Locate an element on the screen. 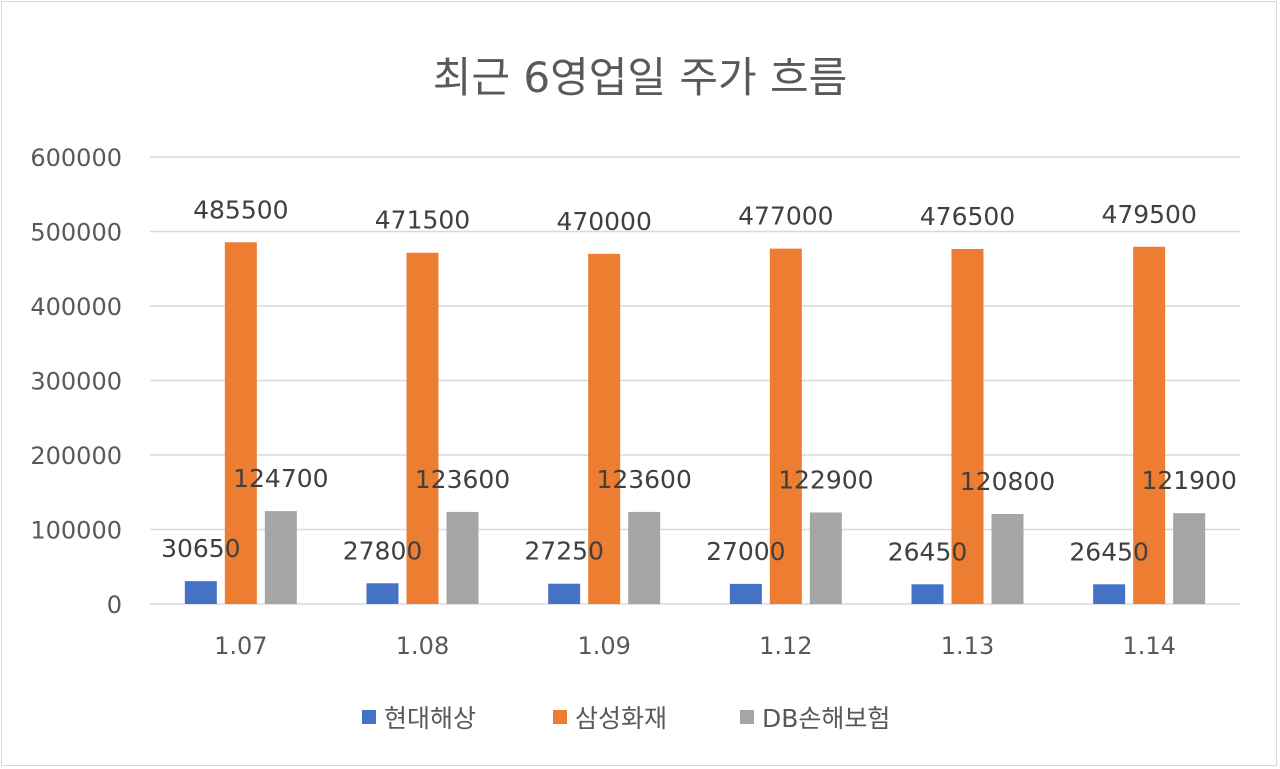 The image size is (1280, 769). x-tick-label: 1.14 is located at coordinates (1148, 646).